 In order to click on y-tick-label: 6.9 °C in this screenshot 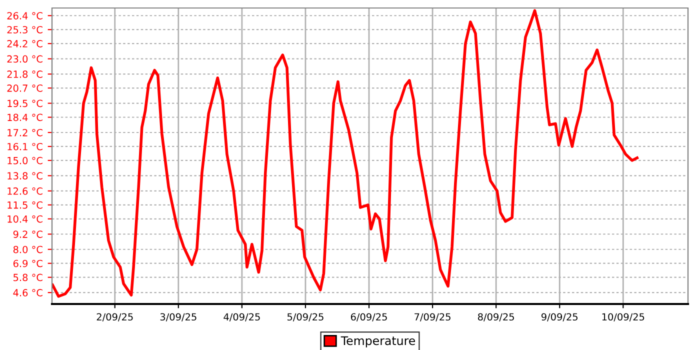, I will do `click(27, 264)`.